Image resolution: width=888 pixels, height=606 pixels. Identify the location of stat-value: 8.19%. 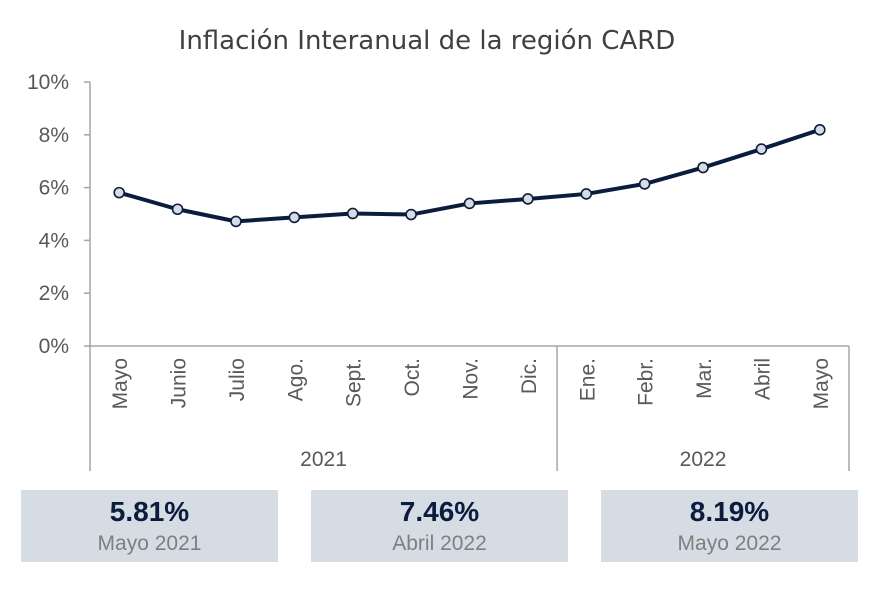
(729, 511).